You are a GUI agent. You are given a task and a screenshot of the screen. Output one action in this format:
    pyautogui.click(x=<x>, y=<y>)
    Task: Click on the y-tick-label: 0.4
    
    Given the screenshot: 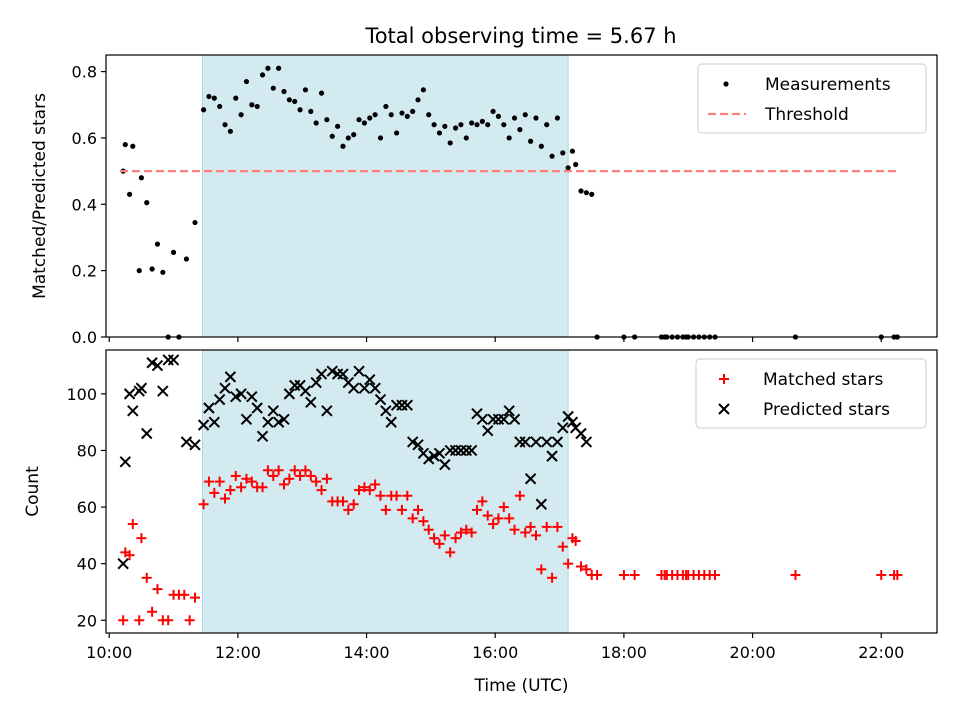 What is the action you would take?
    pyautogui.click(x=84, y=204)
    